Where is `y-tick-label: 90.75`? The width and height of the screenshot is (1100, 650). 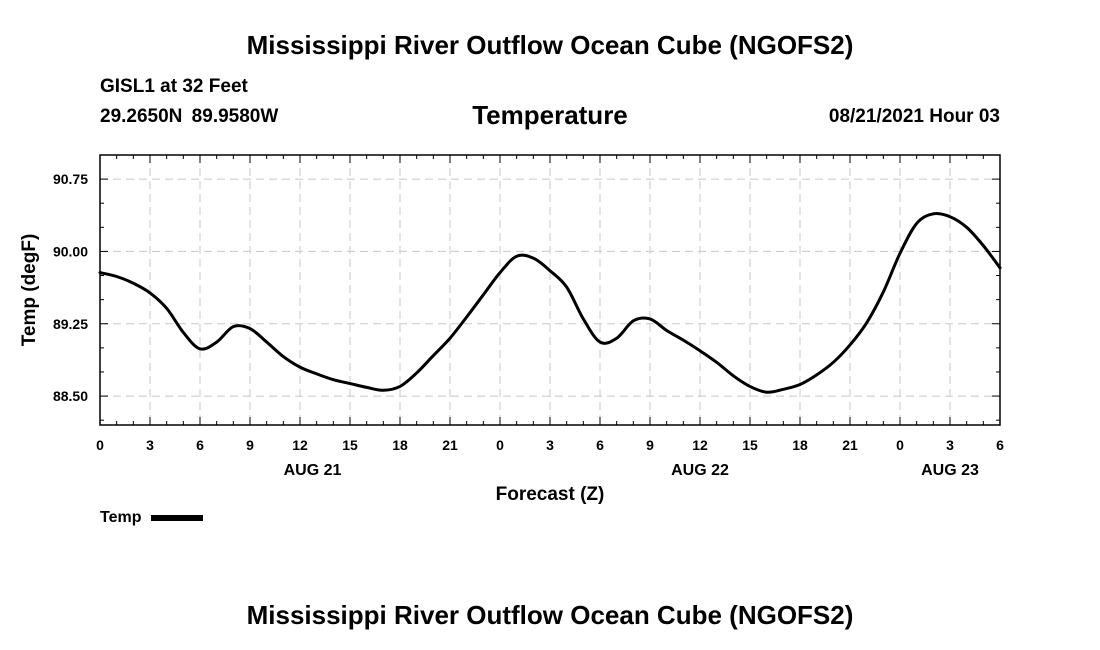 y-tick-label: 90.75 is located at coordinates (70, 179).